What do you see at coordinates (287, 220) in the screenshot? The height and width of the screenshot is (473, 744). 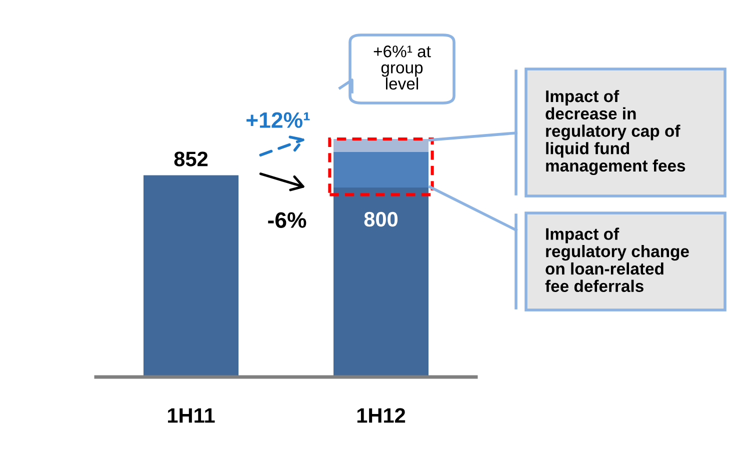 I see `annotation: -6%` at bounding box center [287, 220].